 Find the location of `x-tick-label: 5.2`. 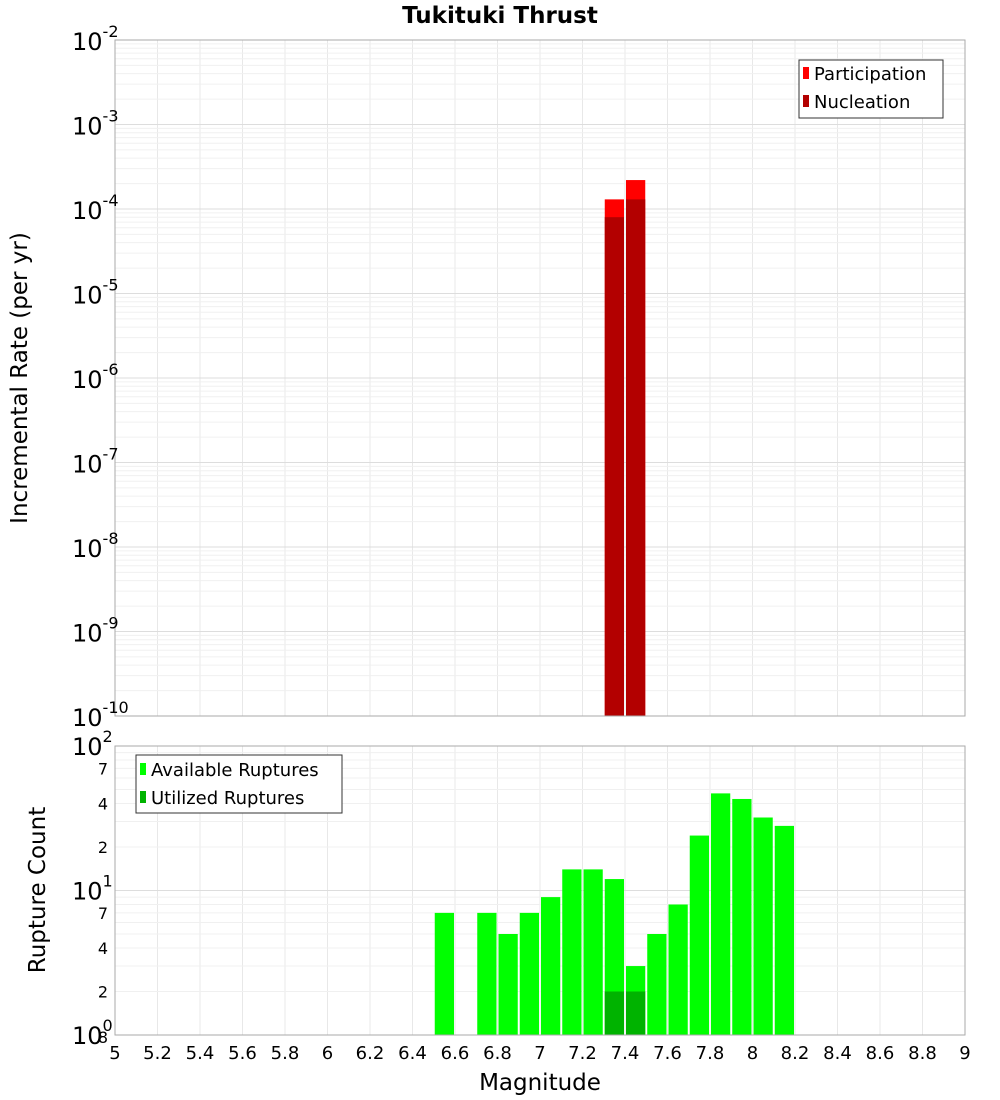

x-tick-label: 5.2 is located at coordinates (157, 1053).